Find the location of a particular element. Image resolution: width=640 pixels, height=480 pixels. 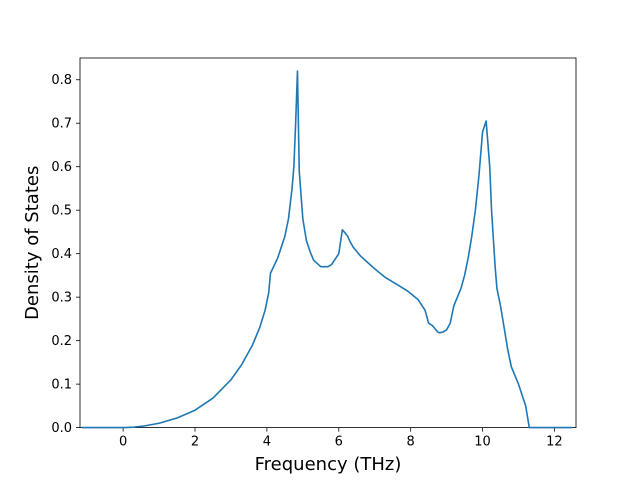

y-tick-label: 0.0 is located at coordinates (61, 428).